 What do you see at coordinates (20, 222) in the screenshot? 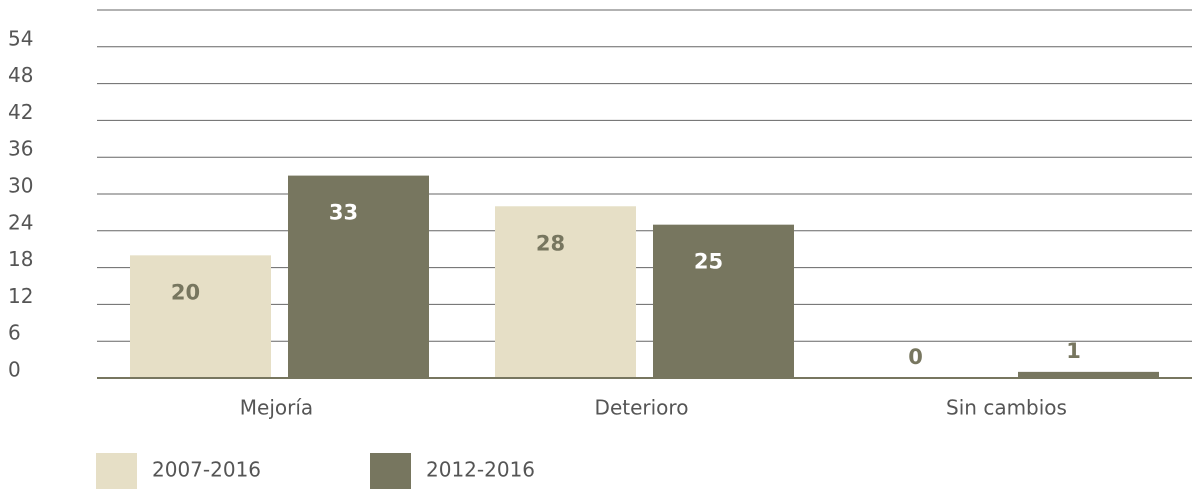
I see `y-tick-label: 24` at bounding box center [20, 222].